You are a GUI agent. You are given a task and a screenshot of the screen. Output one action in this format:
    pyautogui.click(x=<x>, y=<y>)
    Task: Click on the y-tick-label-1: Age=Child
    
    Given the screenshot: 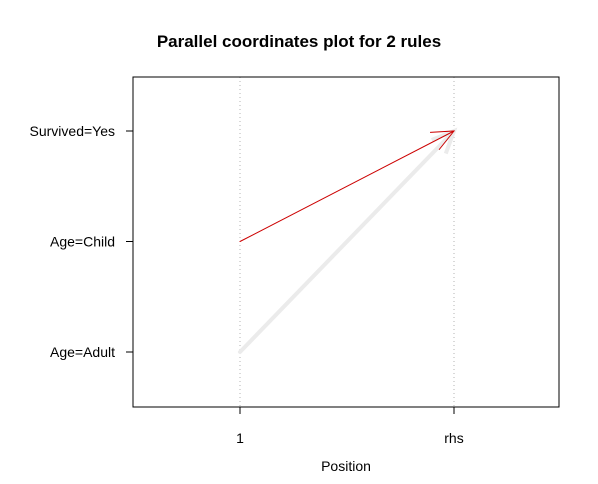 What is the action you would take?
    pyautogui.click(x=82, y=242)
    